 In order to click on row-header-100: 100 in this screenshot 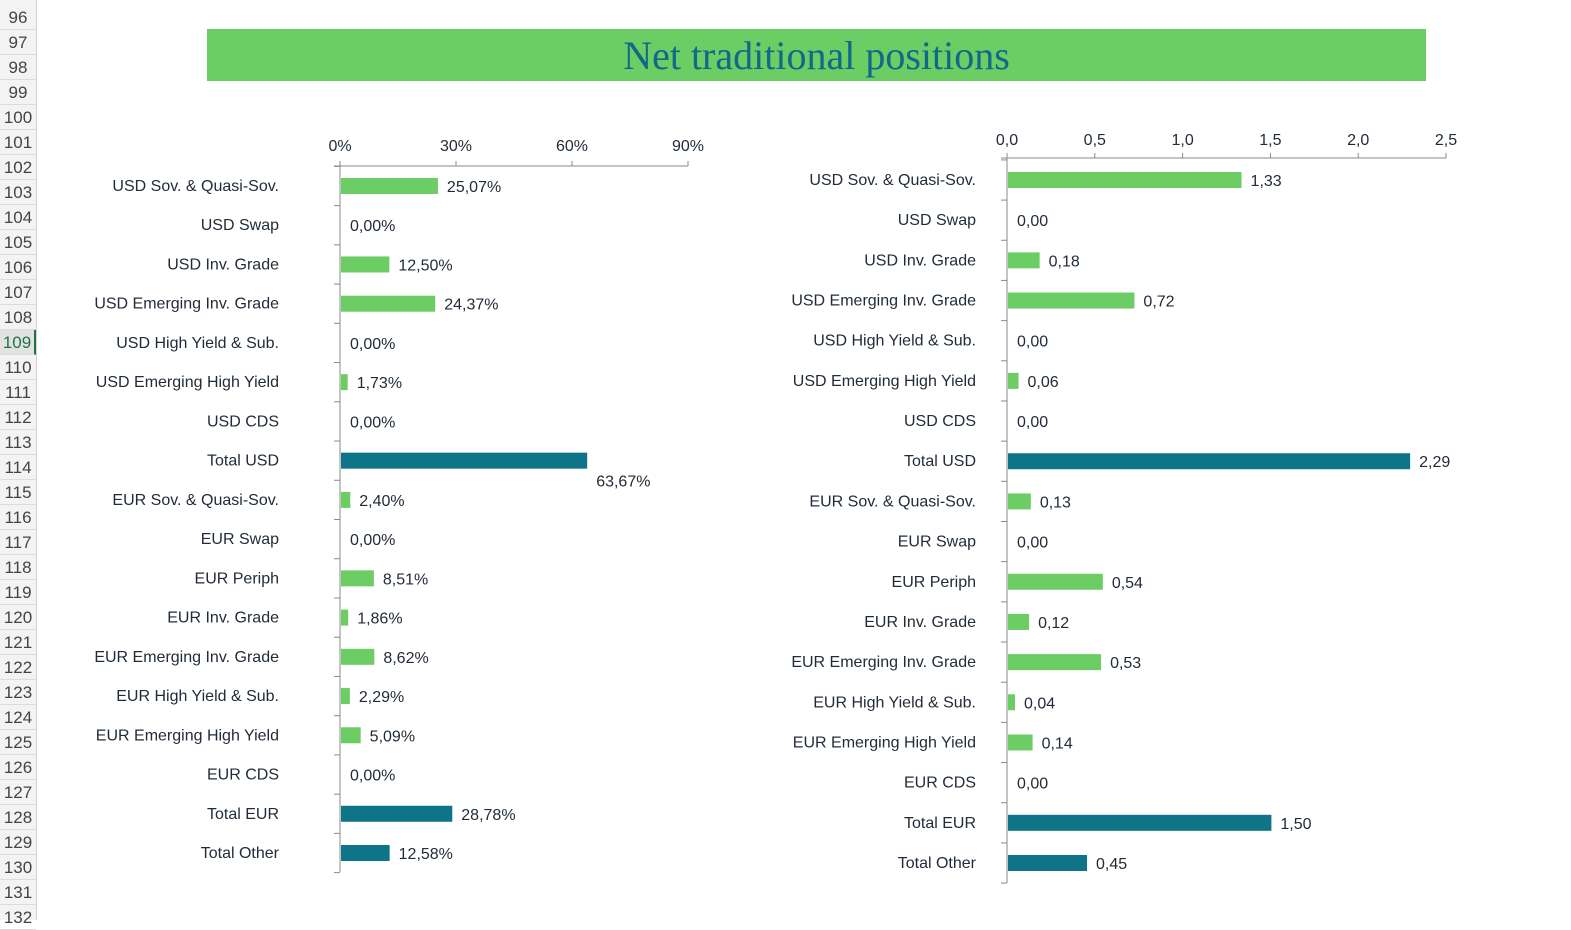, I will do `click(18, 117)`.